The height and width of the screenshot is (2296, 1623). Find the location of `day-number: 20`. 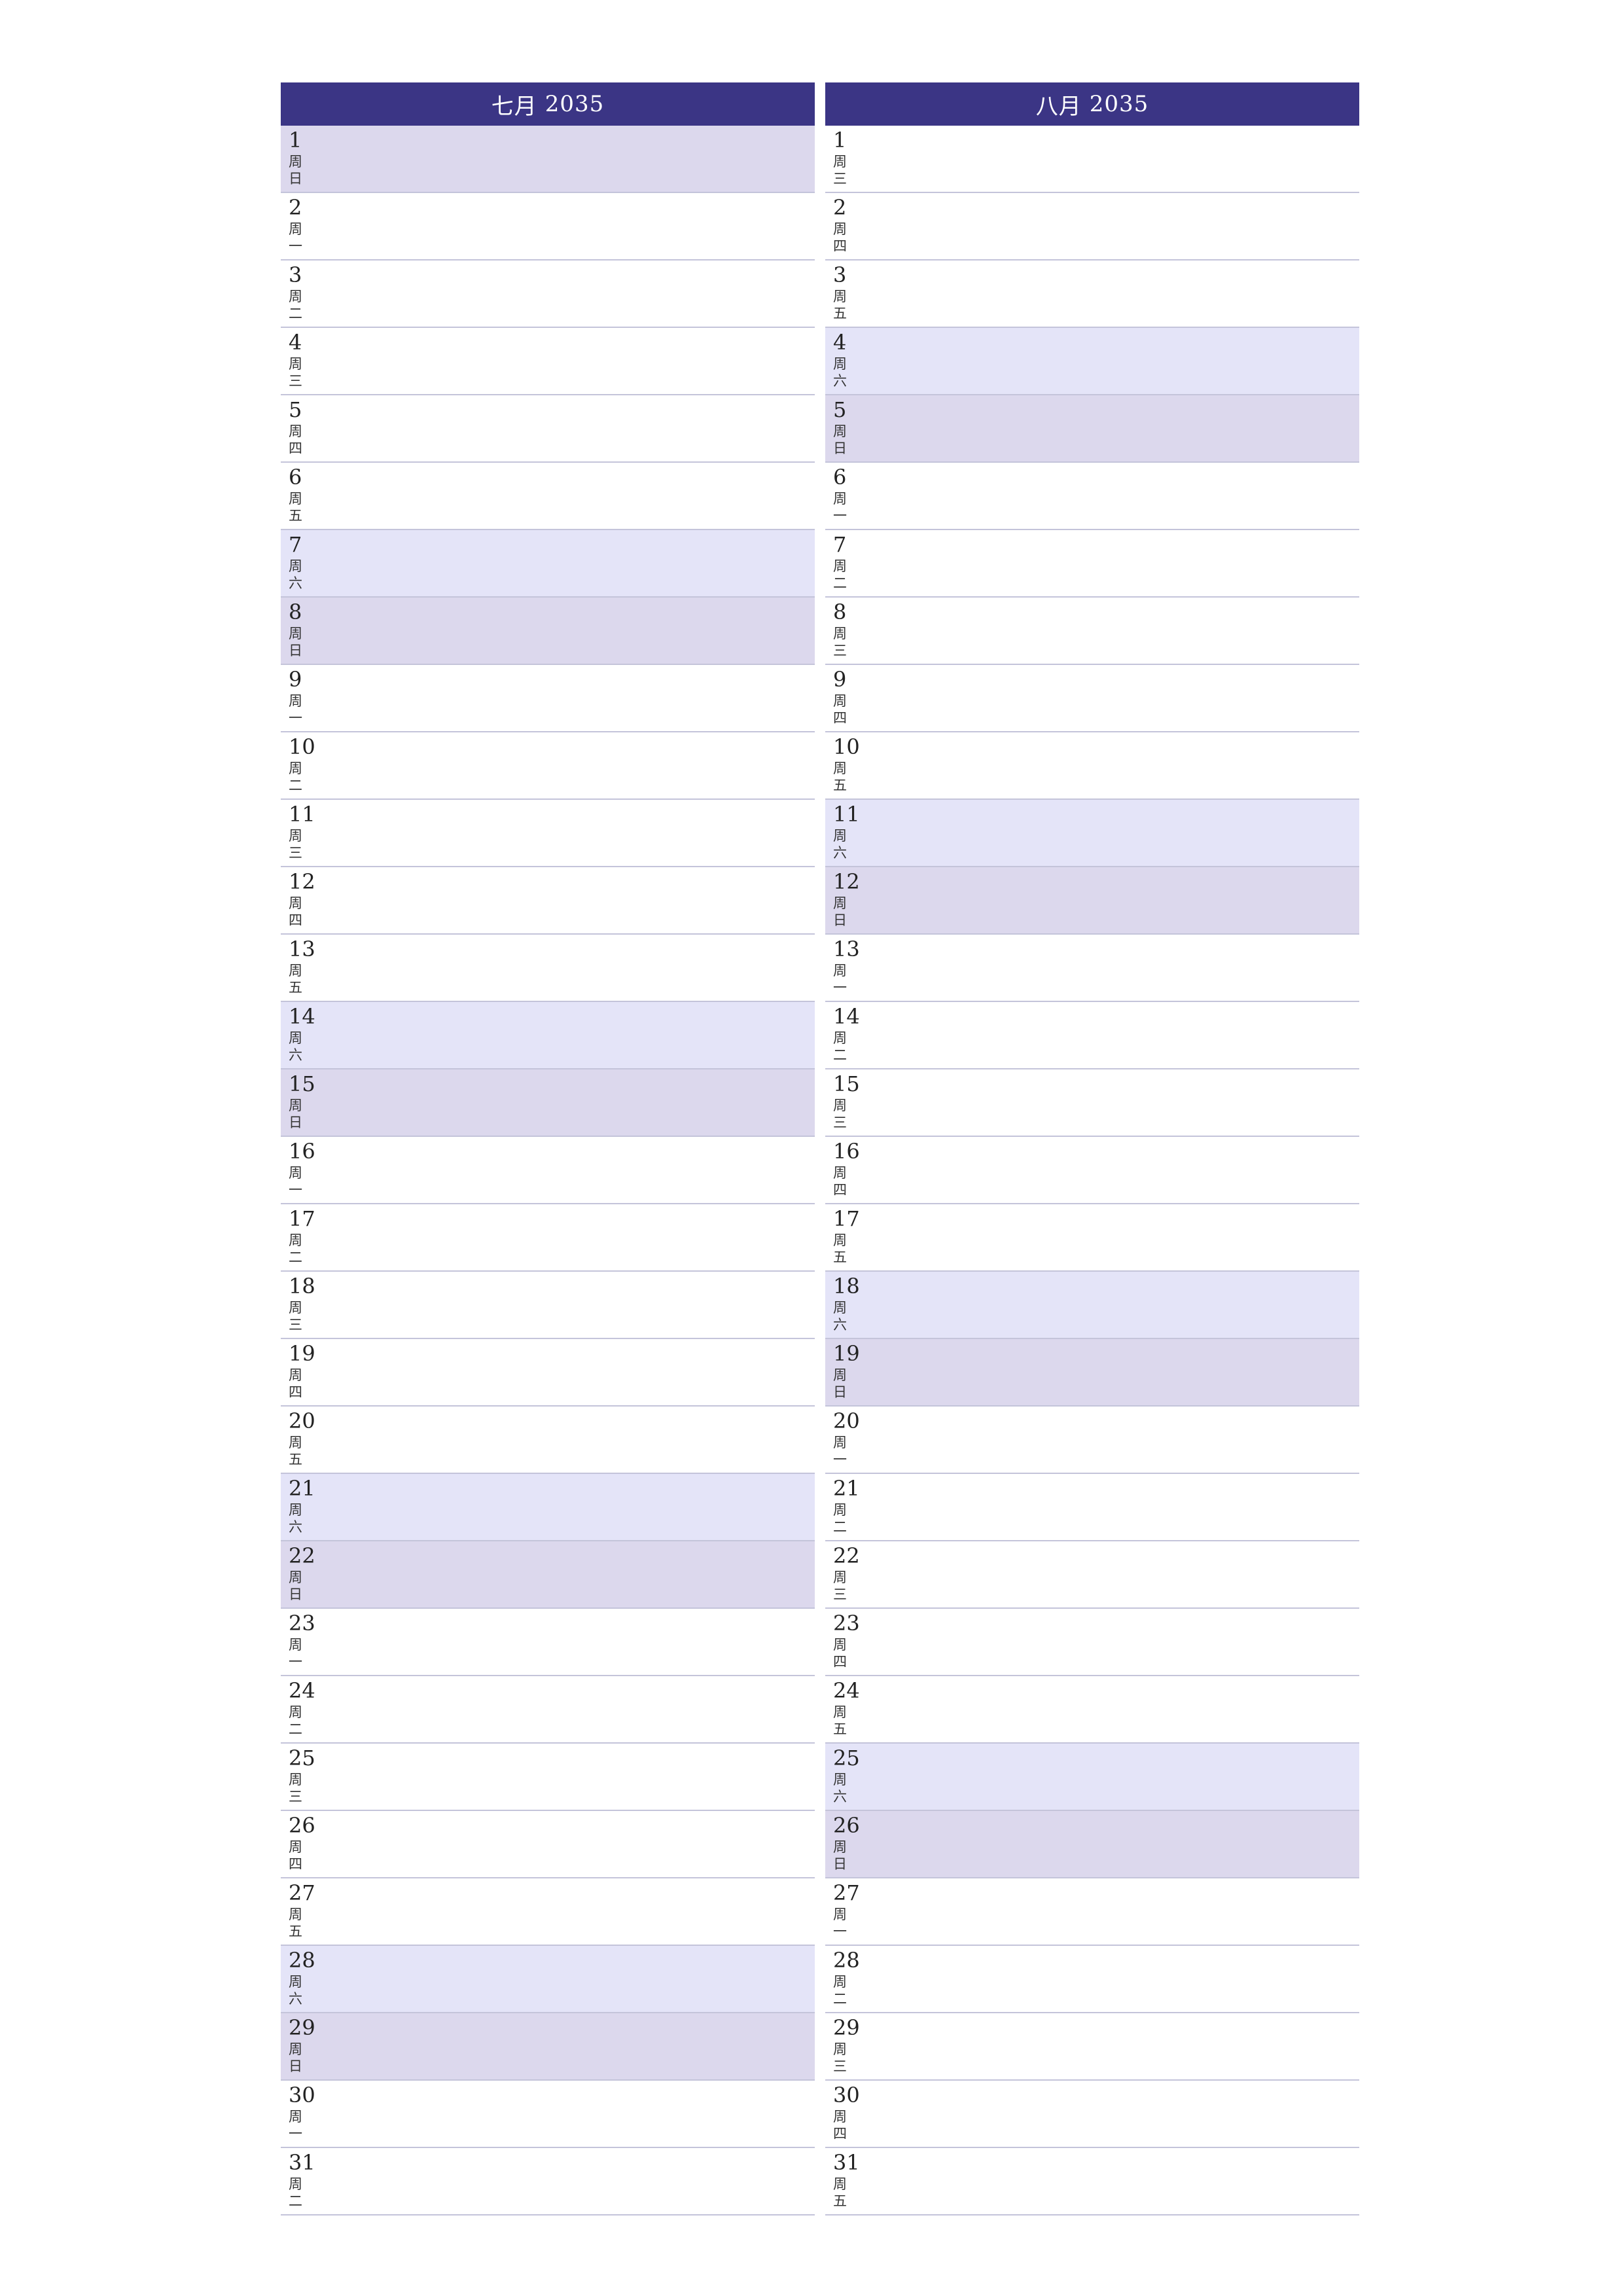

day-number: 20 is located at coordinates (302, 1420).